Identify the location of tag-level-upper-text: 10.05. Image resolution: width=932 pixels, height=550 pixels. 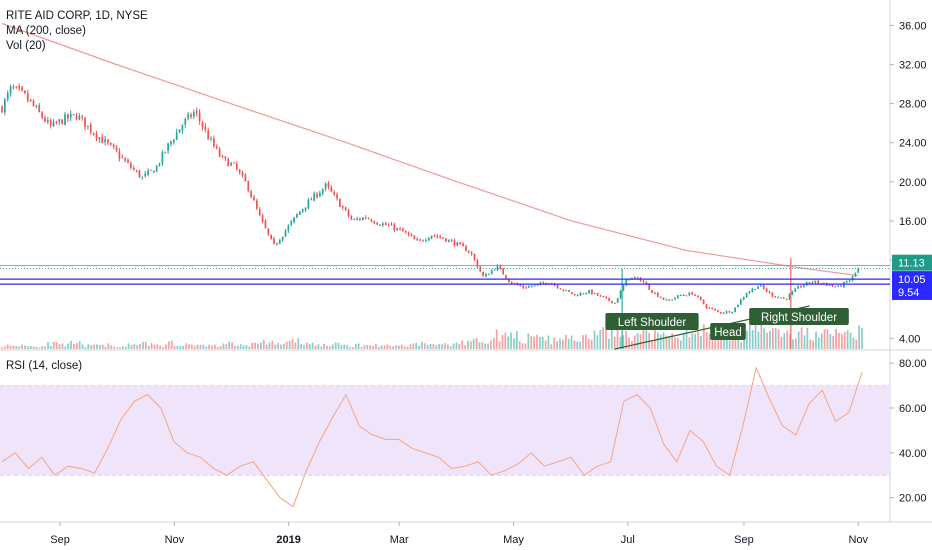
(912, 280).